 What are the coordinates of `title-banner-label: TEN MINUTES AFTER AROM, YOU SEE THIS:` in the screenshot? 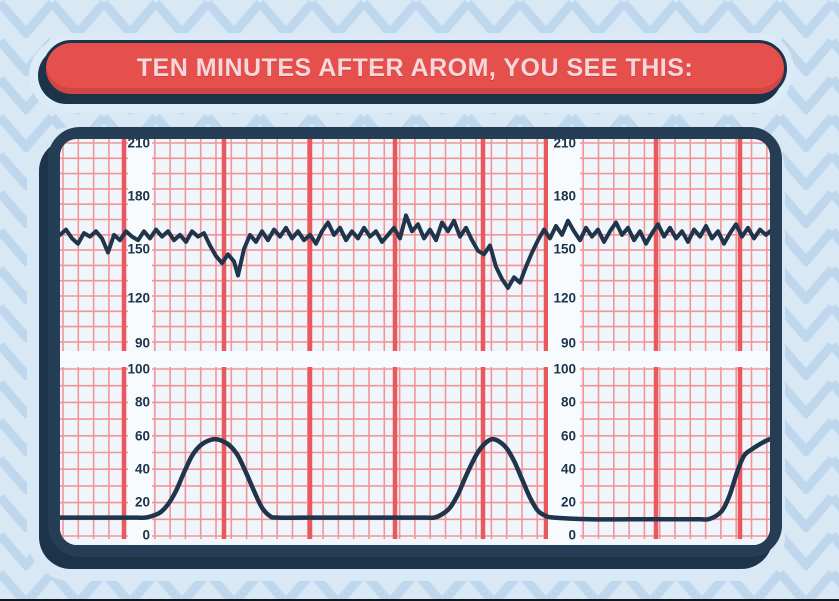 It's located at (415, 68).